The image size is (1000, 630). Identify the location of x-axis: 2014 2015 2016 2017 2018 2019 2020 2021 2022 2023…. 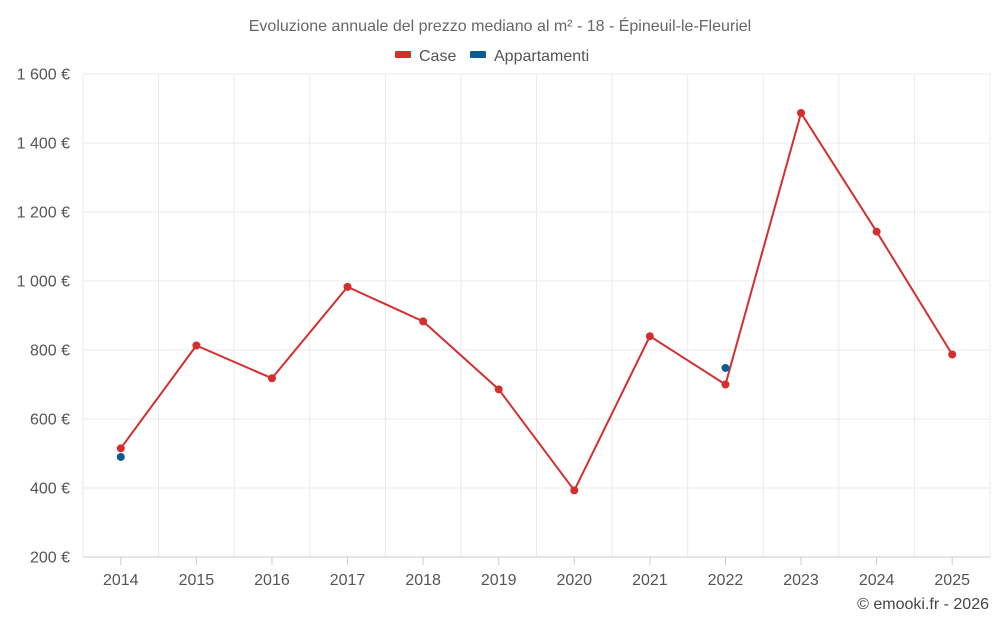
(536, 572).